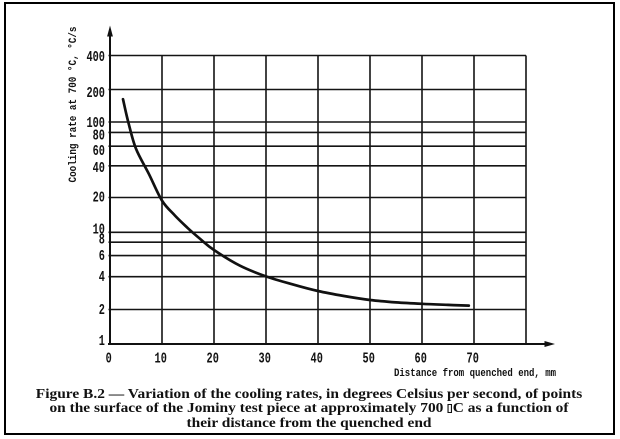 The width and height of the screenshot is (620, 439). What do you see at coordinates (102, 311) in the screenshot?
I see `svg-text: 2` at bounding box center [102, 311].